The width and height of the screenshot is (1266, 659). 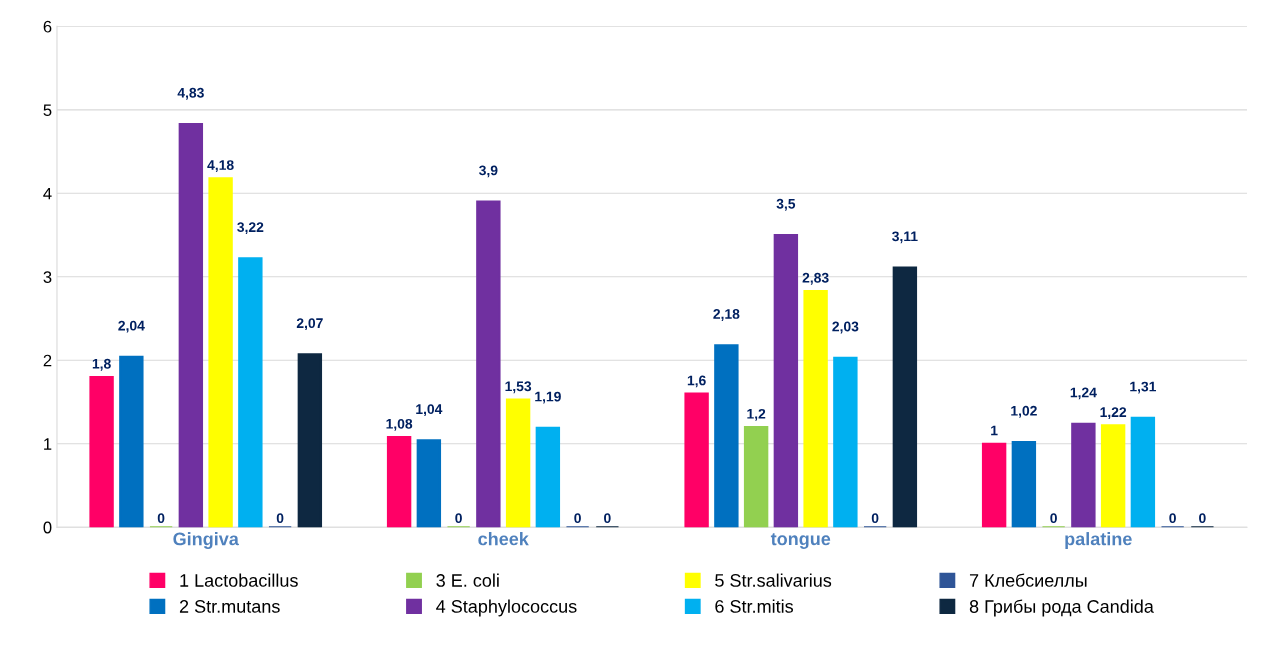 I want to click on data-label: 3,9, so click(x=488, y=171).